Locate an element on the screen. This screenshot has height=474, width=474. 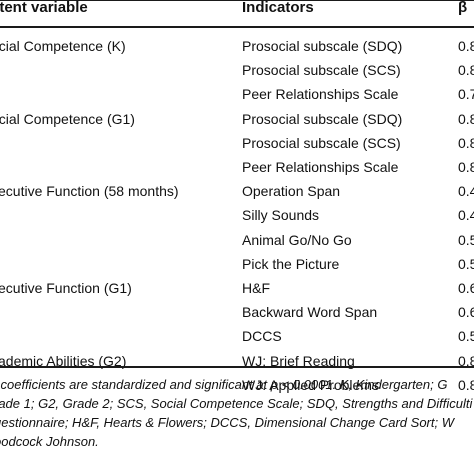
table-top-rule is located at coordinates (237, 0).